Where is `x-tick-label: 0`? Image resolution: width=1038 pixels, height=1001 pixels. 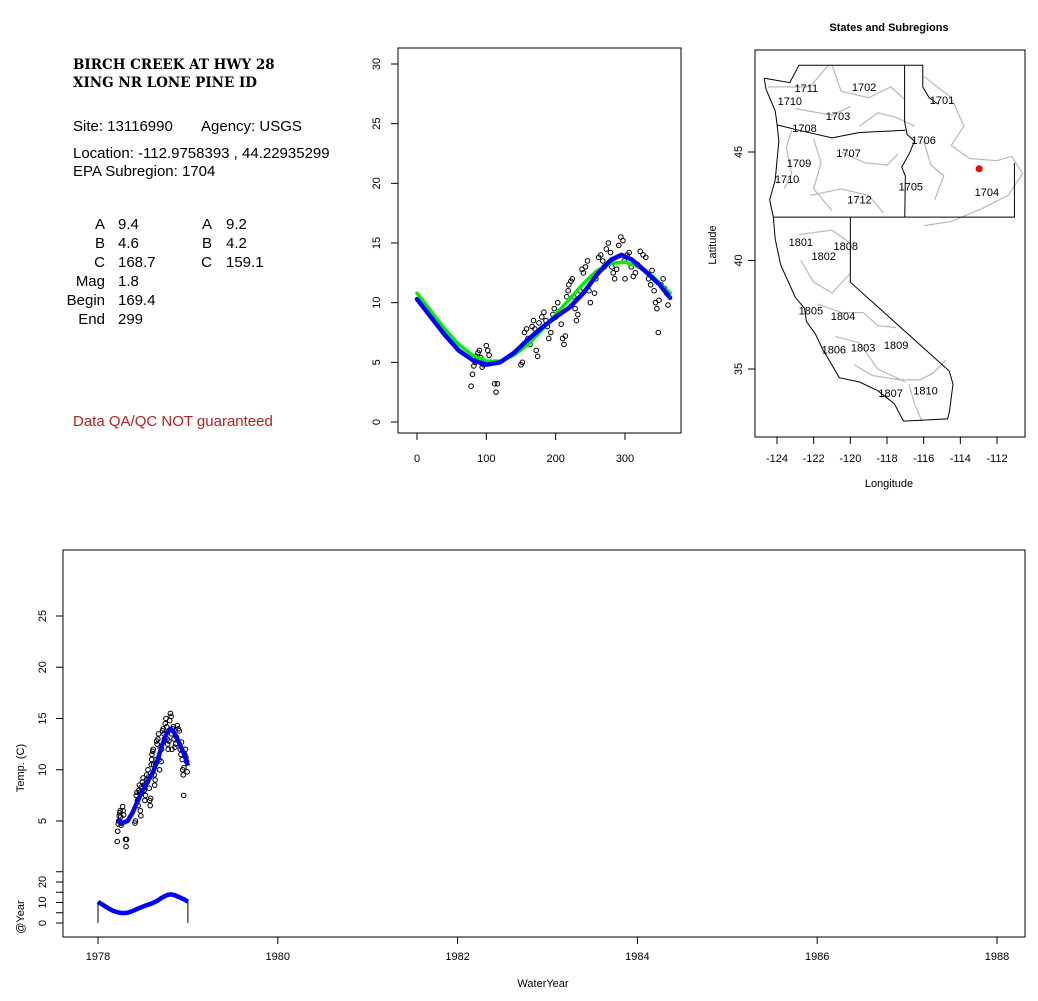 x-tick-label: 0 is located at coordinates (417, 459).